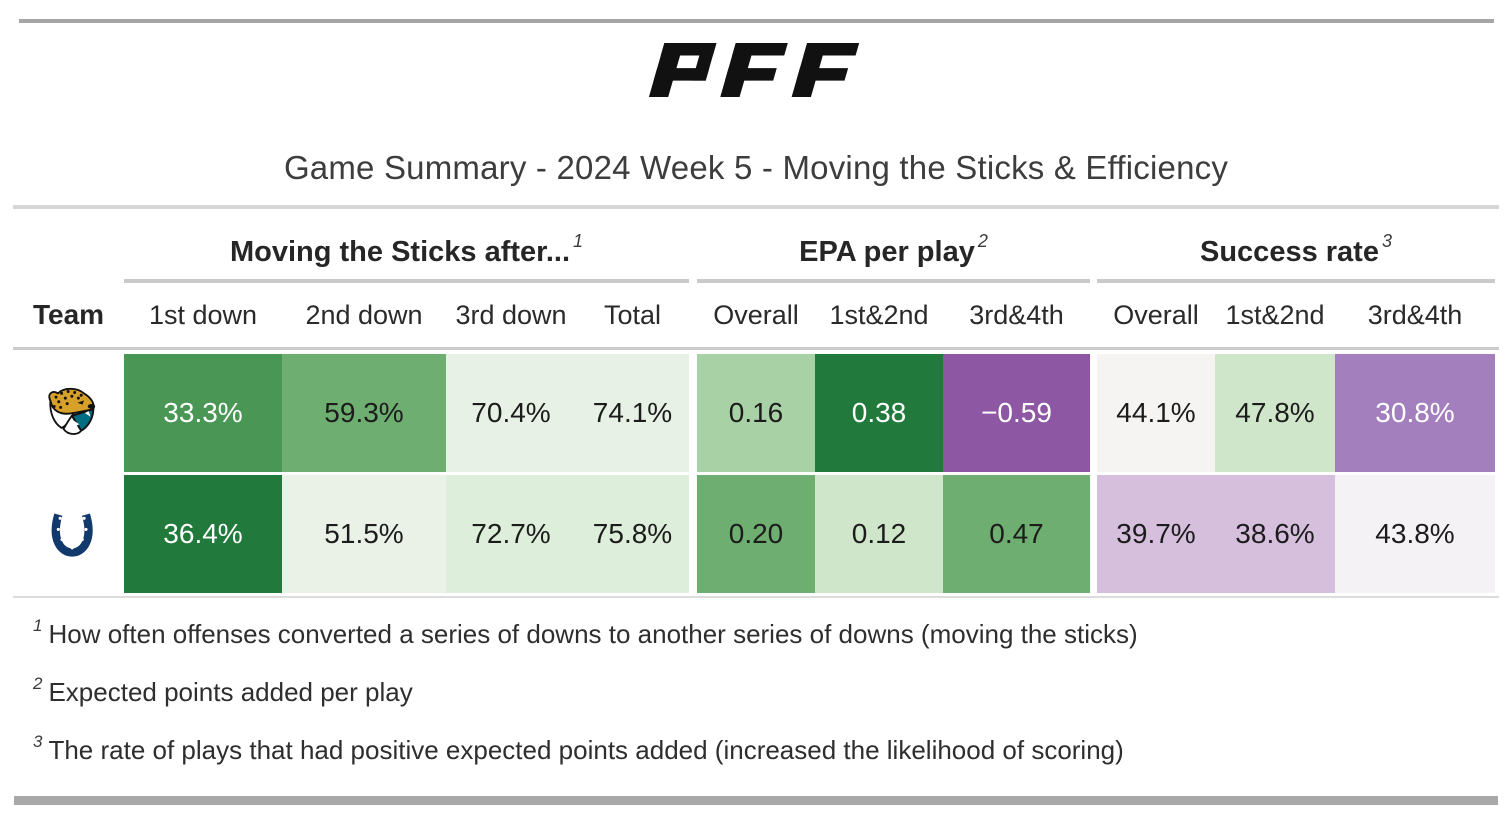  I want to click on stat-cell: 30.8%, so click(1415, 413).